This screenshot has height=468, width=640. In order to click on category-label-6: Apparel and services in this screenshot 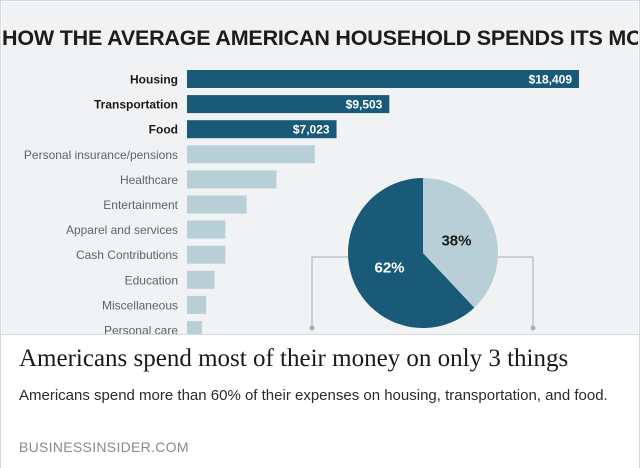, I will do `click(122, 230)`.